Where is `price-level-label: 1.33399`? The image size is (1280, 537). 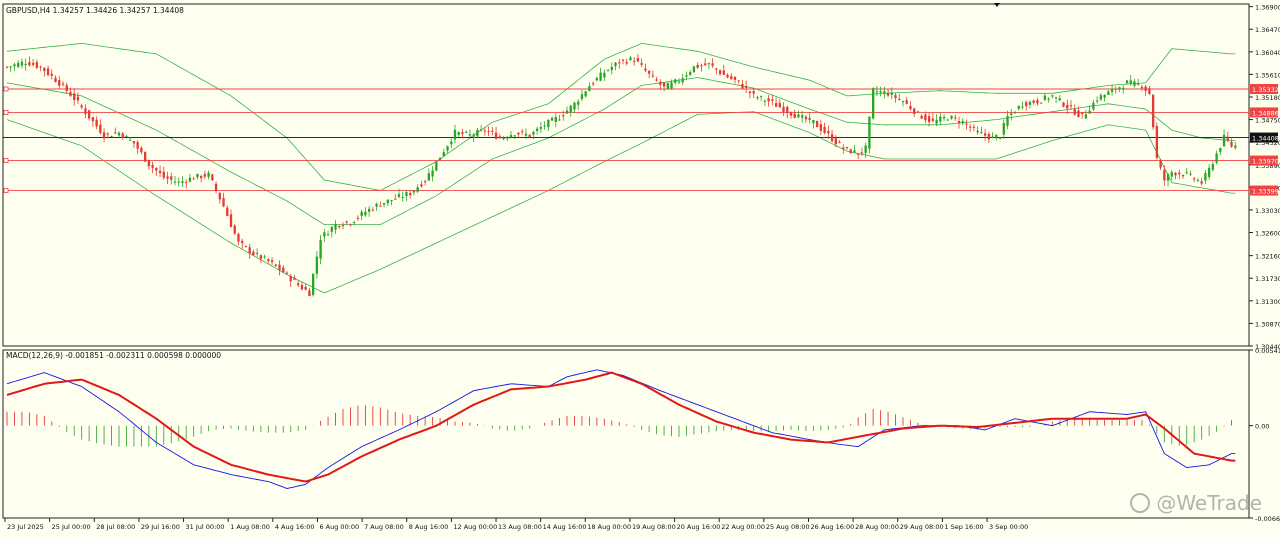 price-level-label: 1.33399 is located at coordinates (1265, 192).